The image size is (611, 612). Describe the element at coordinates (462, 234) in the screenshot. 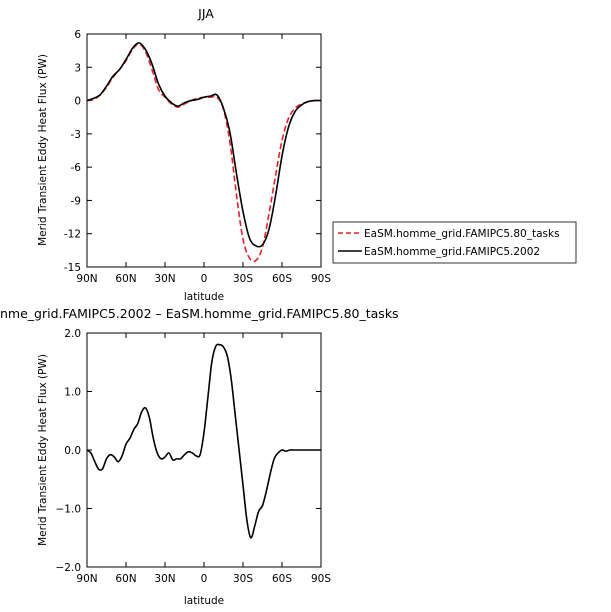

I see `legend-label-80-tasks: EaSM.homme_grid.FAMIPC5.80_tasks` at that location.